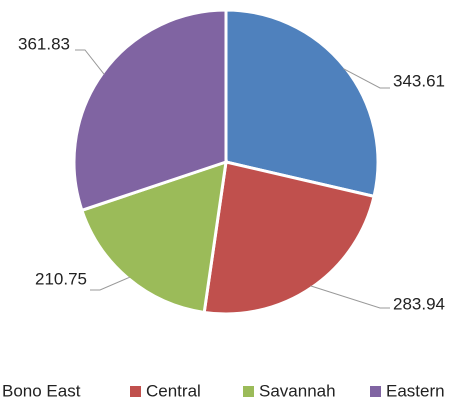 The height and width of the screenshot is (408, 473). Describe the element at coordinates (415, 390) in the screenshot. I see `legend-label: Eastern` at that location.